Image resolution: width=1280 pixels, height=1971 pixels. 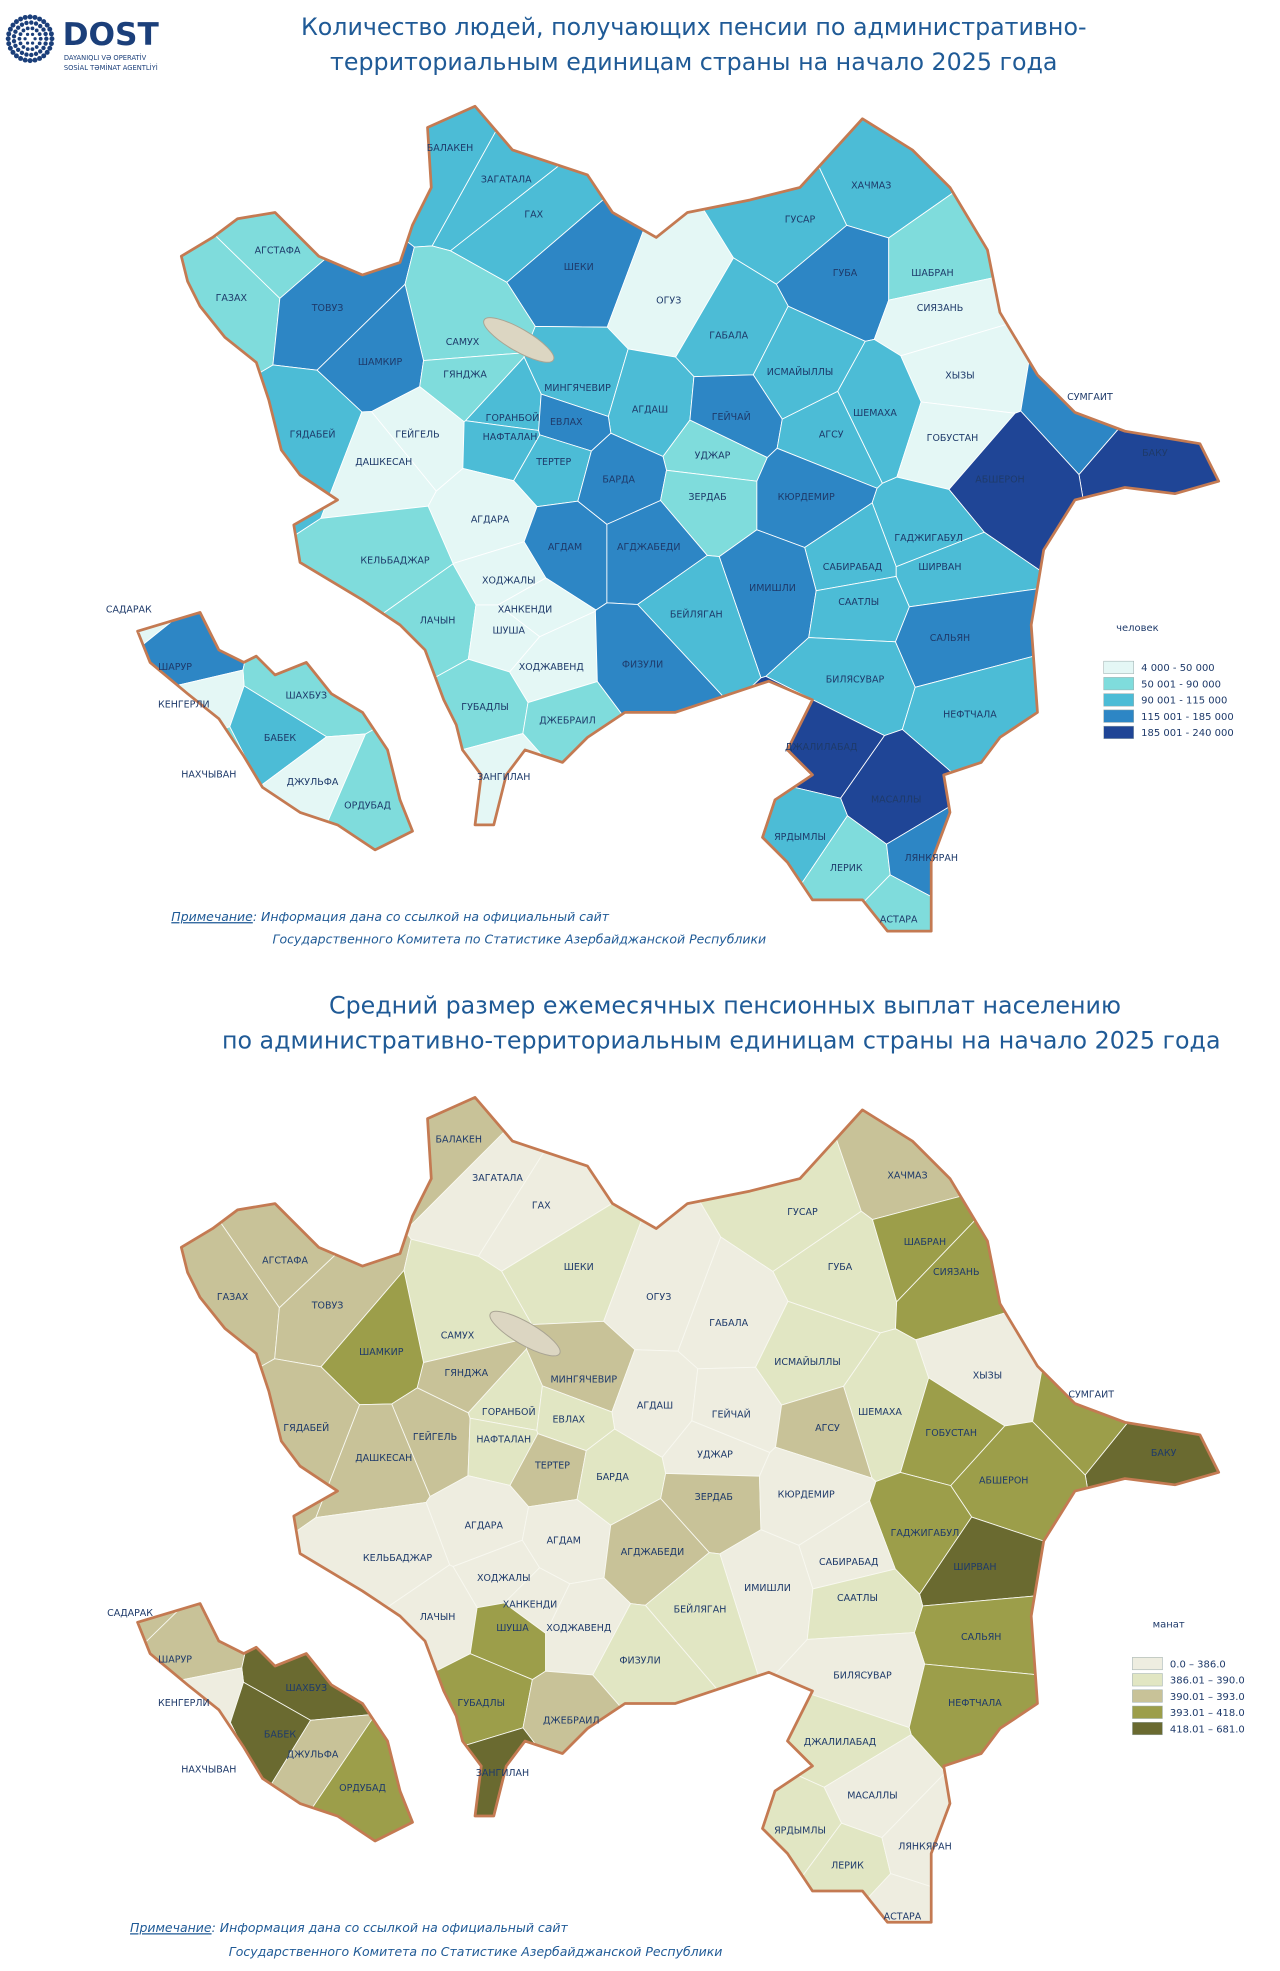 I want to click on region-label: МИНГЯЧЕВИР, so click(x=577, y=388).